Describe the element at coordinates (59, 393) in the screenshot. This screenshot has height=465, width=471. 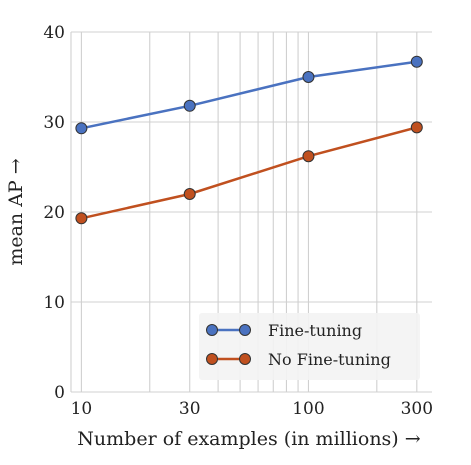
I see `y-tick-label: 0` at that location.